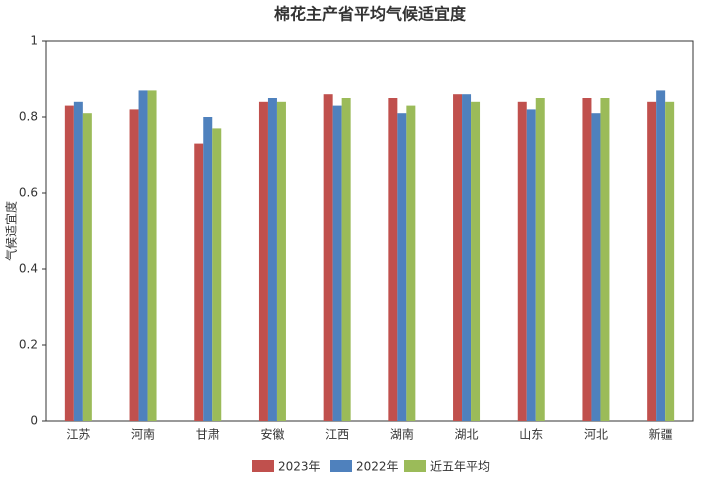 This screenshot has width=707, height=478. Describe the element at coordinates (467, 434) in the screenshot. I see `x-tick-label: 湖北` at that location.